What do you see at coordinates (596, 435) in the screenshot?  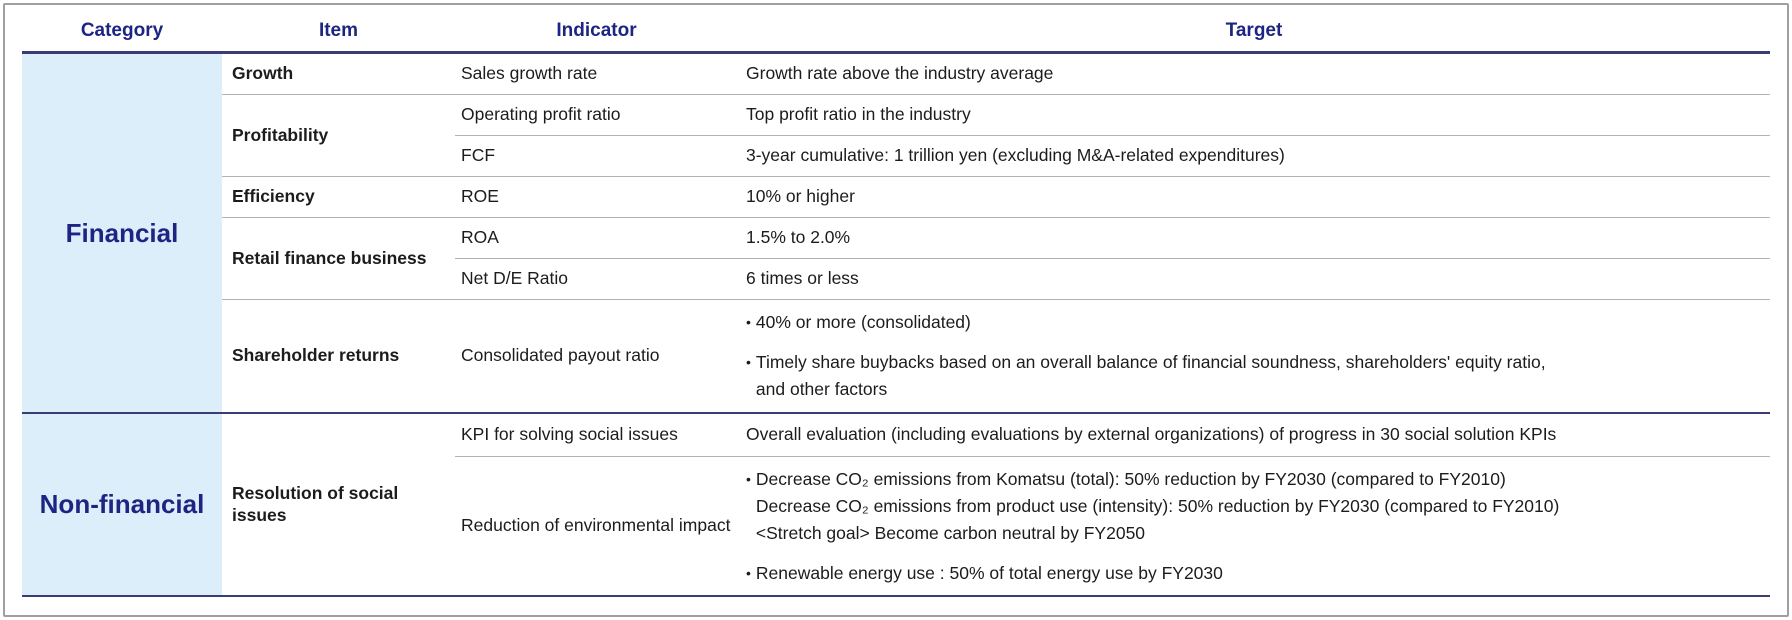 I see `indicator-cell-kpi-social-issues: KPI for solving social issues` at bounding box center [596, 435].